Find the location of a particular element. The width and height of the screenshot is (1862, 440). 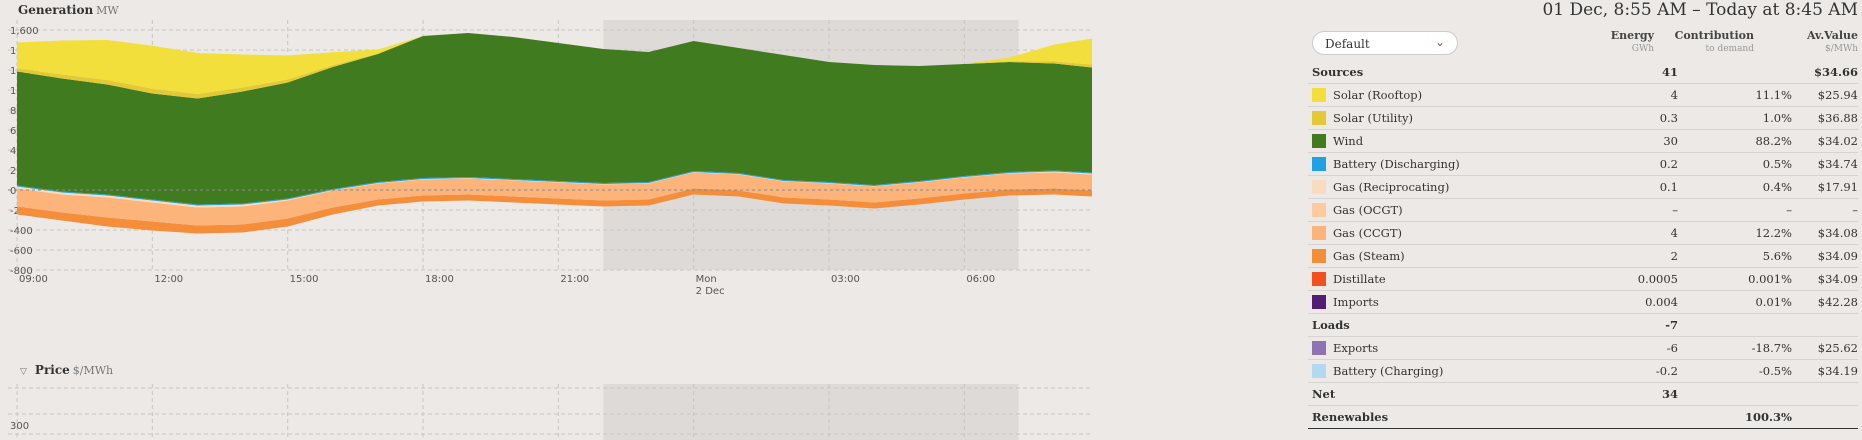

energy-header: Energy GWh is located at coordinates (1632, 41).